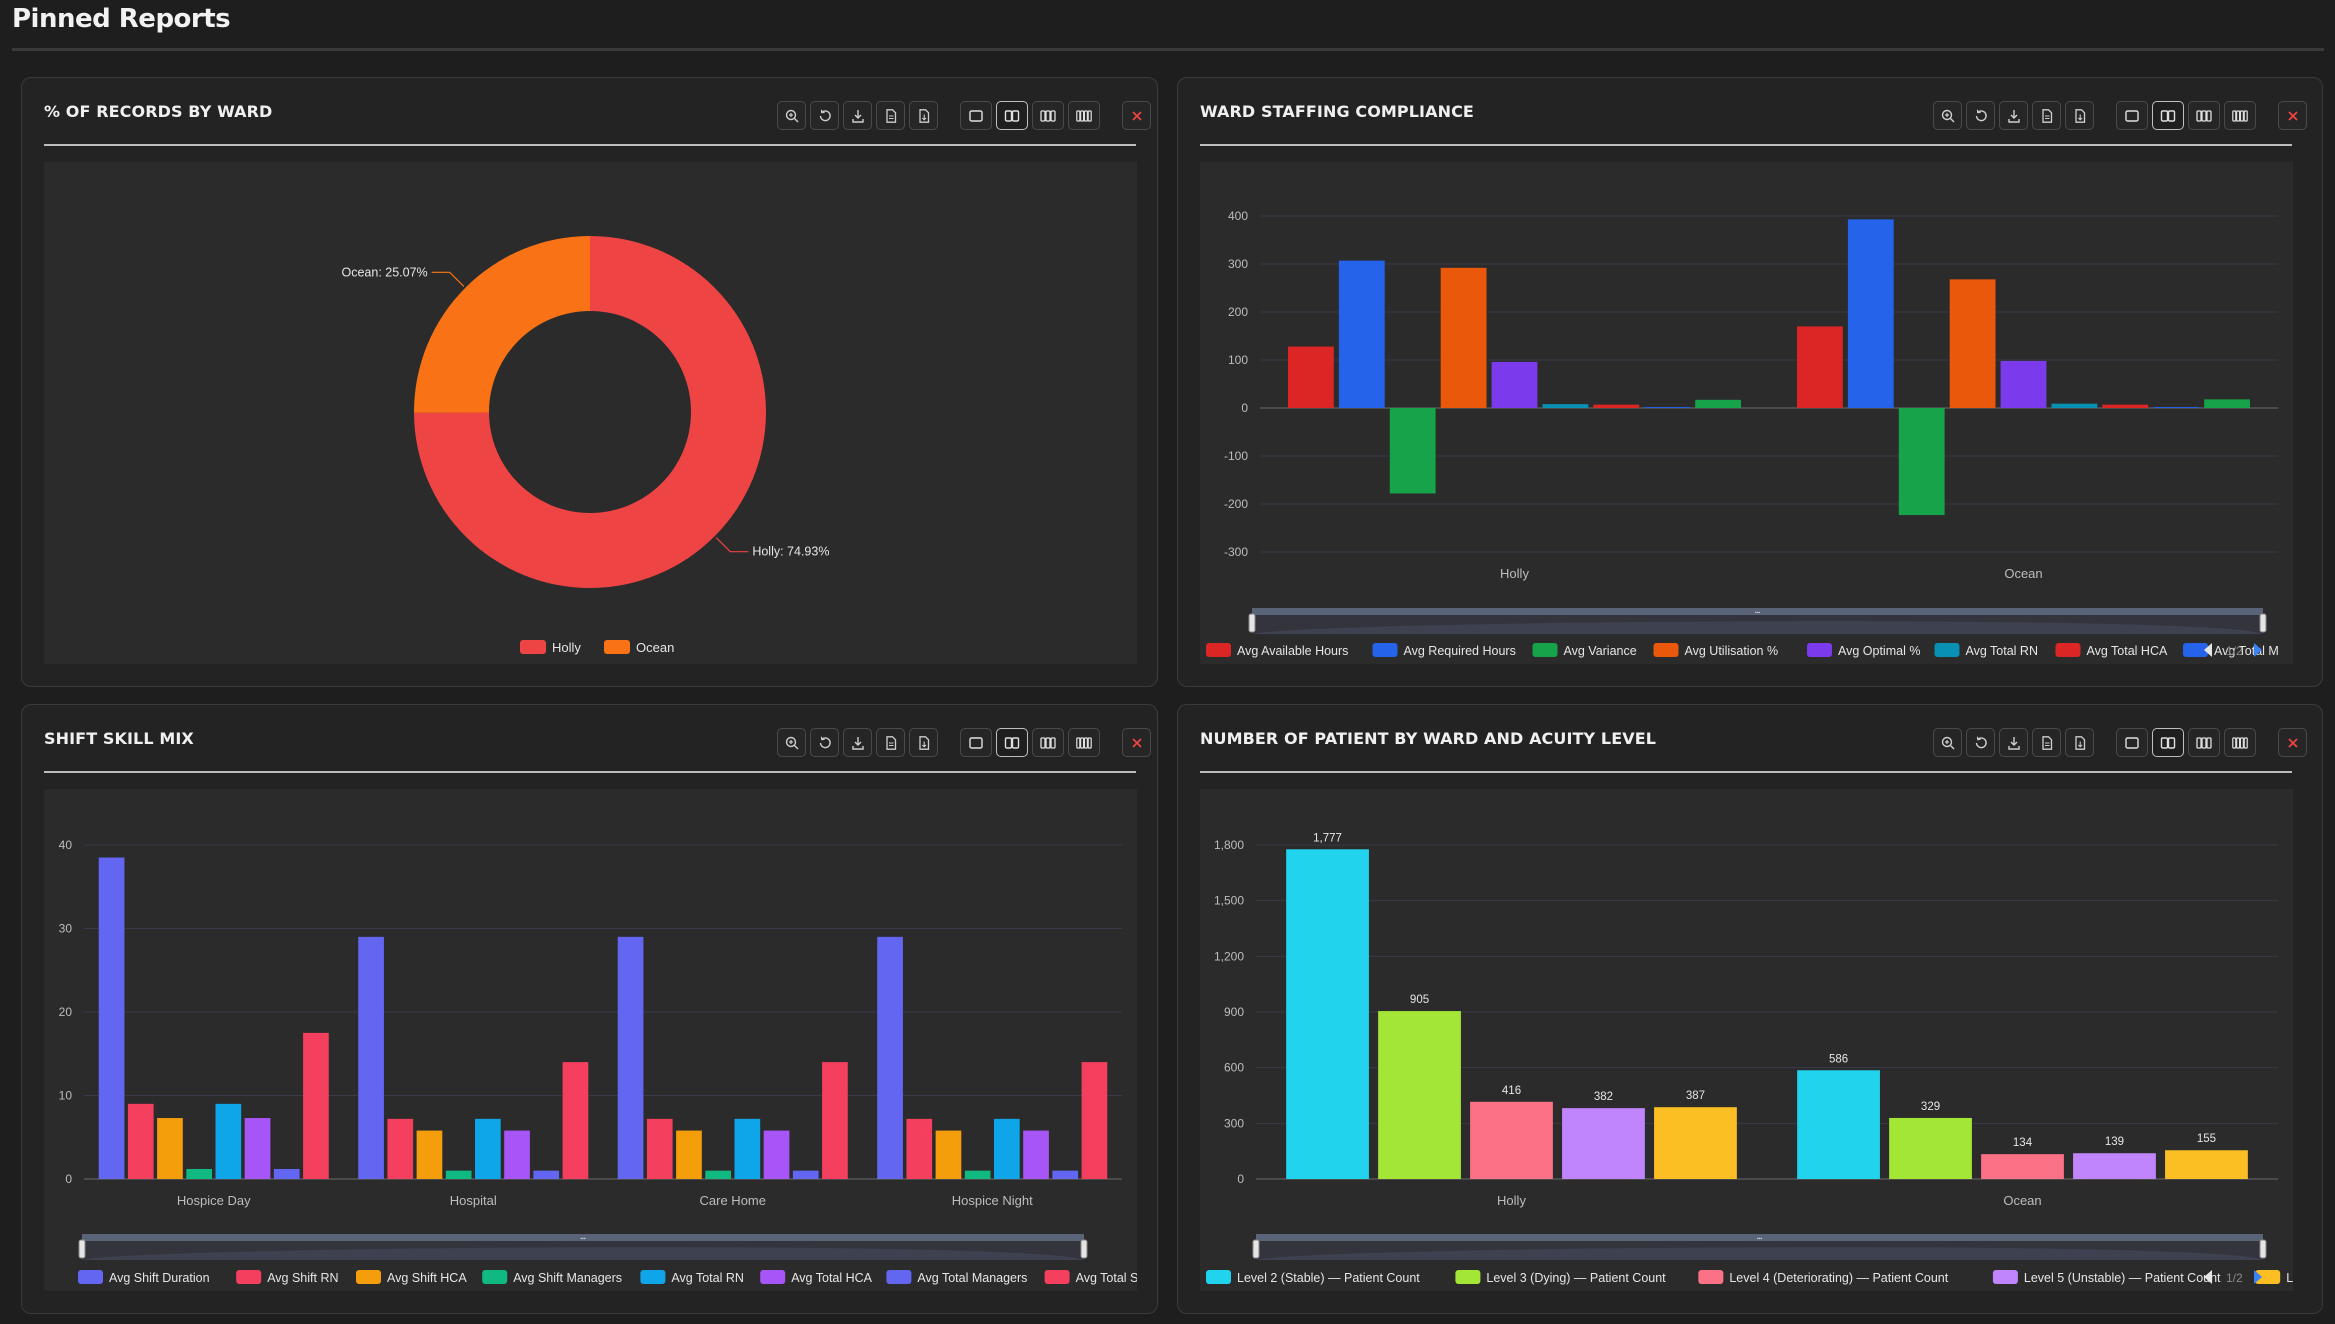 This screenshot has height=1324, width=2335. What do you see at coordinates (1419, 1000) in the screenshot?
I see `data-label: 905` at bounding box center [1419, 1000].